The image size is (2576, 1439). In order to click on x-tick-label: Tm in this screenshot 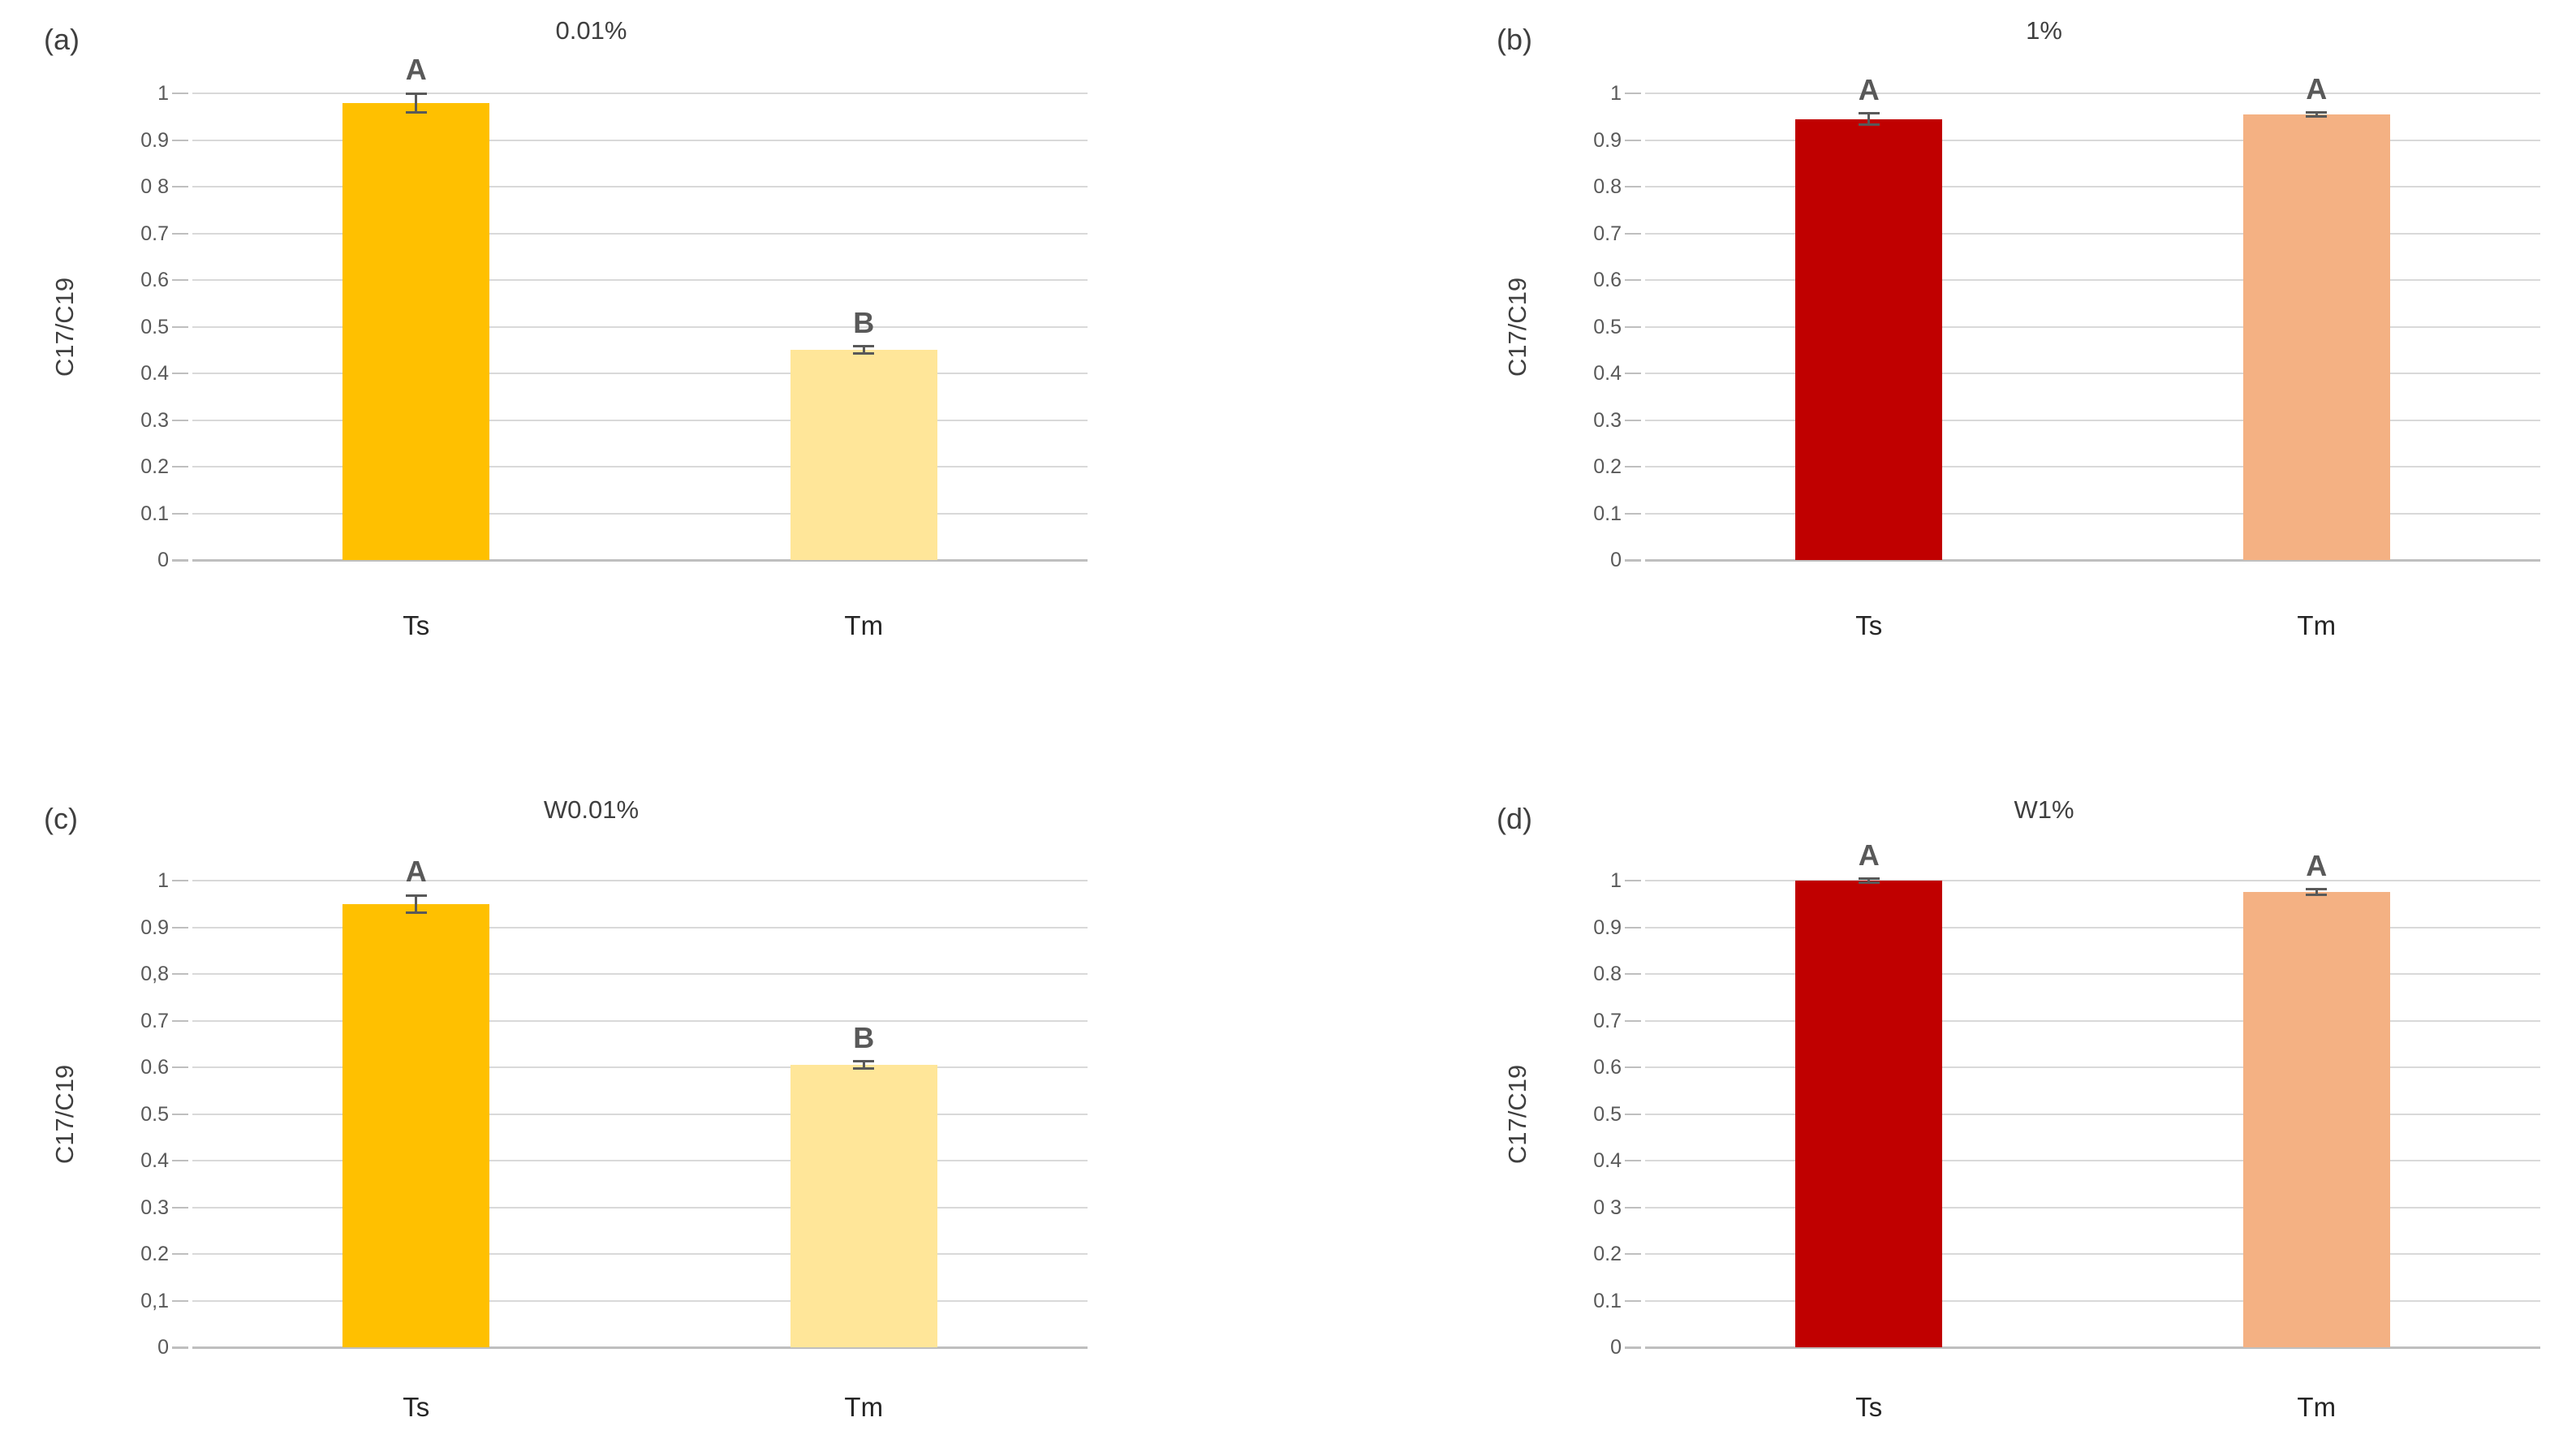, I will do `click(864, 1407)`.